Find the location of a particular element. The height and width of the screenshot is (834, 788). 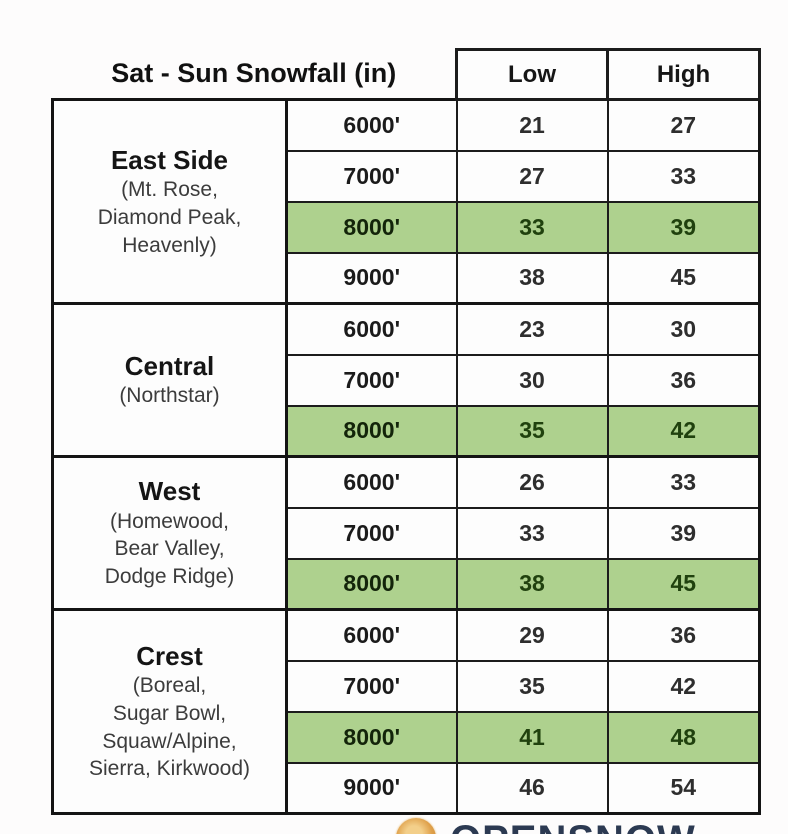

region-detail: Dodge Ridge) is located at coordinates (169, 577).